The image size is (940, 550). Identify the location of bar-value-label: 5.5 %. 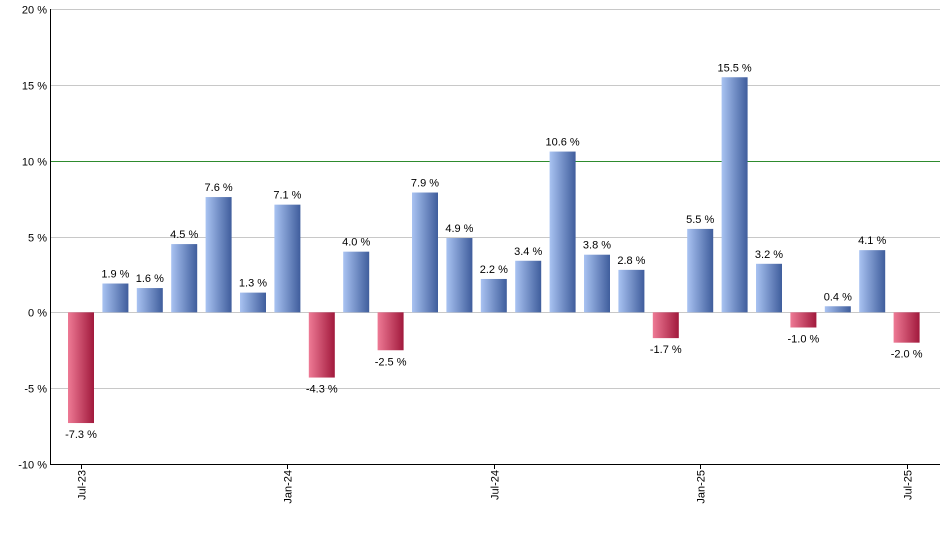
(700, 220).